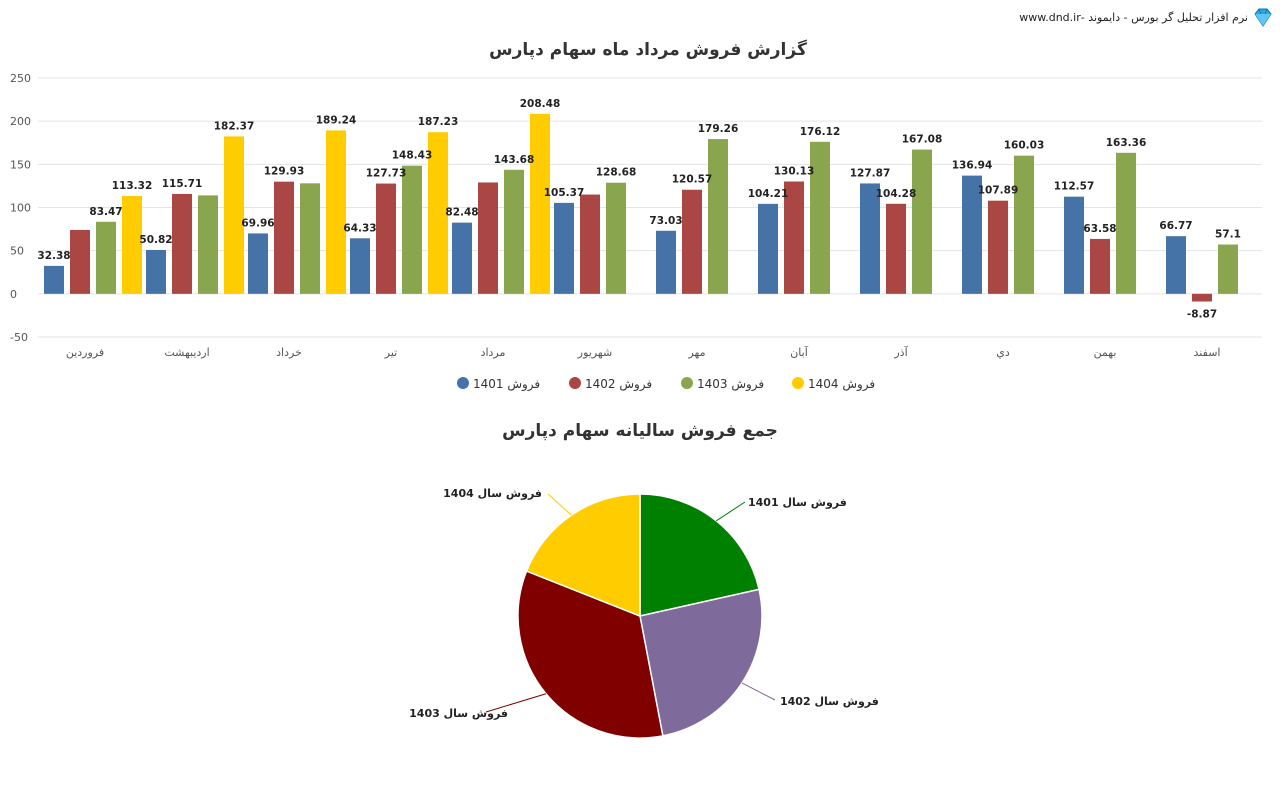 This screenshot has height=790, width=1280. What do you see at coordinates (998, 191) in the screenshot?
I see `data-label: 107.89` at bounding box center [998, 191].